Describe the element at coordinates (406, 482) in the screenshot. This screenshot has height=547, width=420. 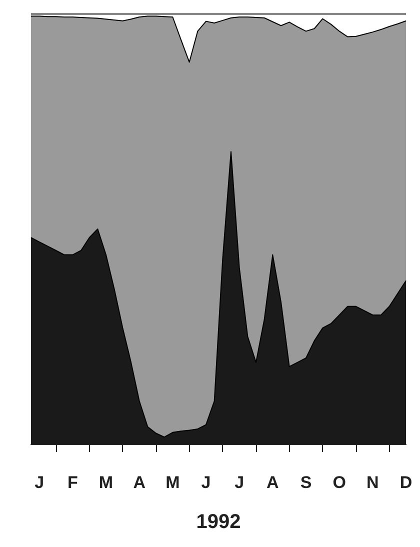
I see `x-tick-label: D` at that location.